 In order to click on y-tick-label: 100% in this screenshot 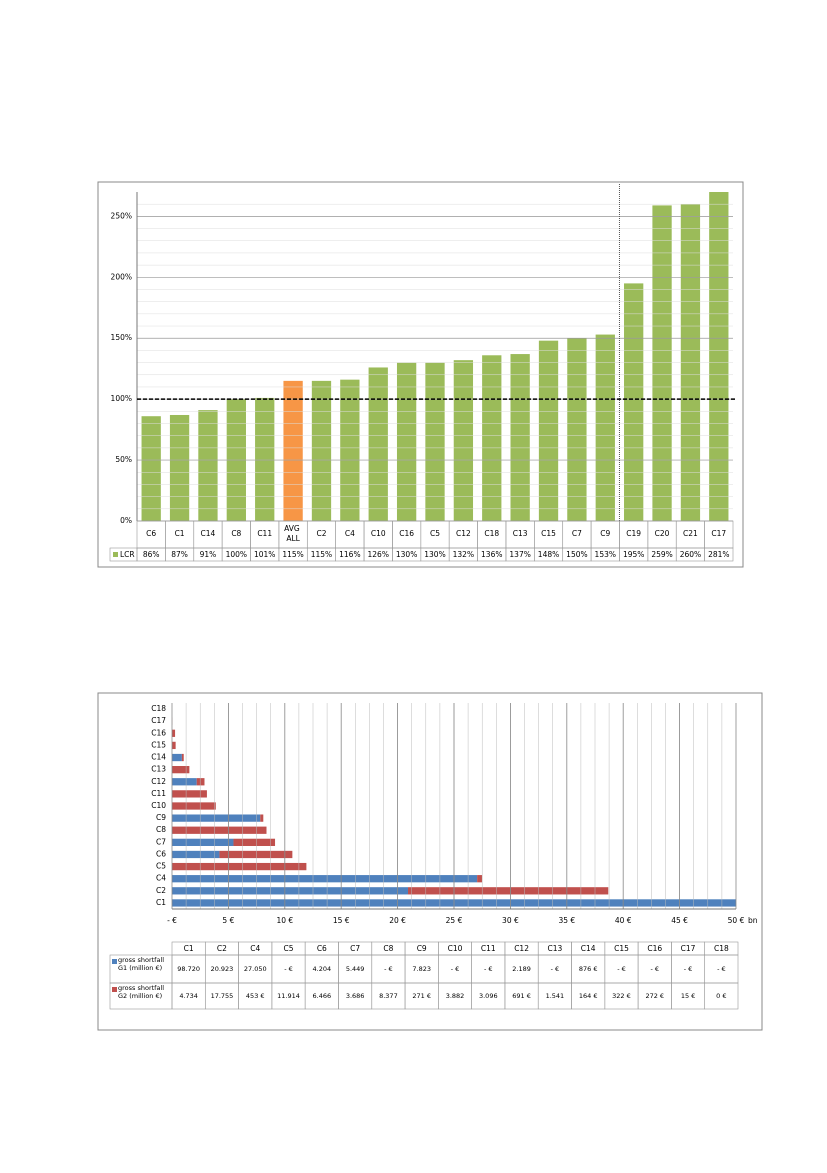, I will do `click(121, 398)`.